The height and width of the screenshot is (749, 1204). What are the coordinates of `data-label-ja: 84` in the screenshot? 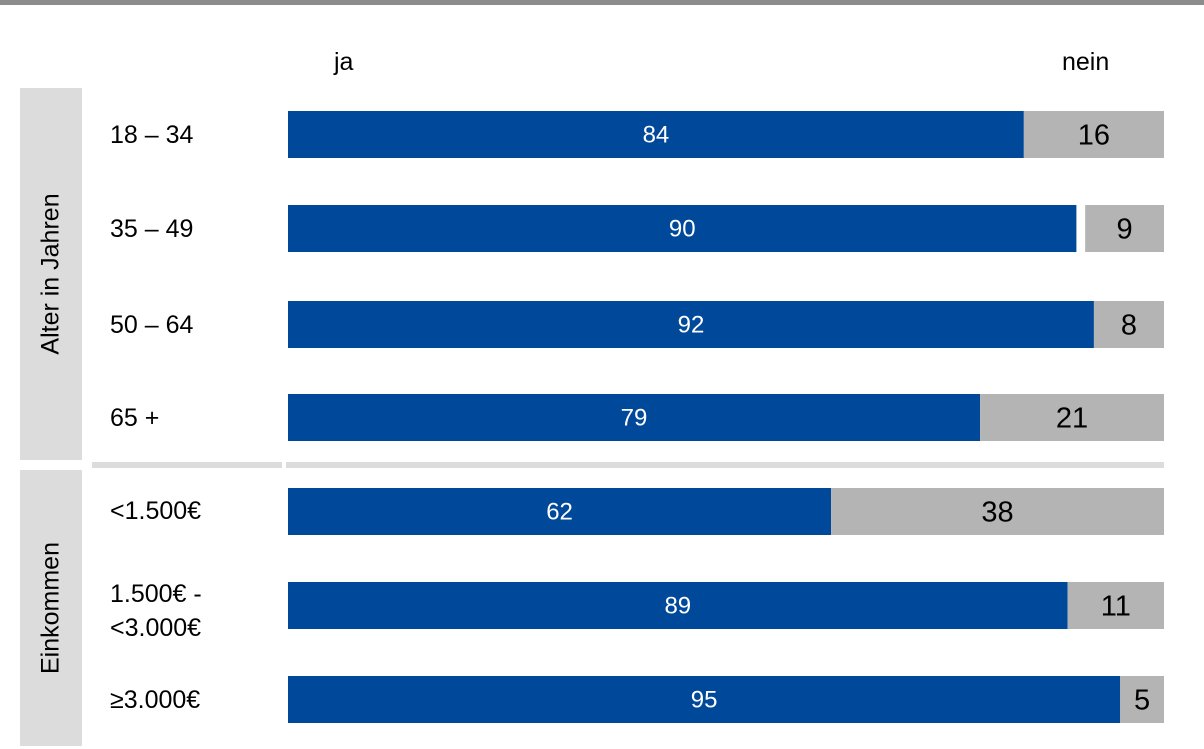 It's located at (656, 135).